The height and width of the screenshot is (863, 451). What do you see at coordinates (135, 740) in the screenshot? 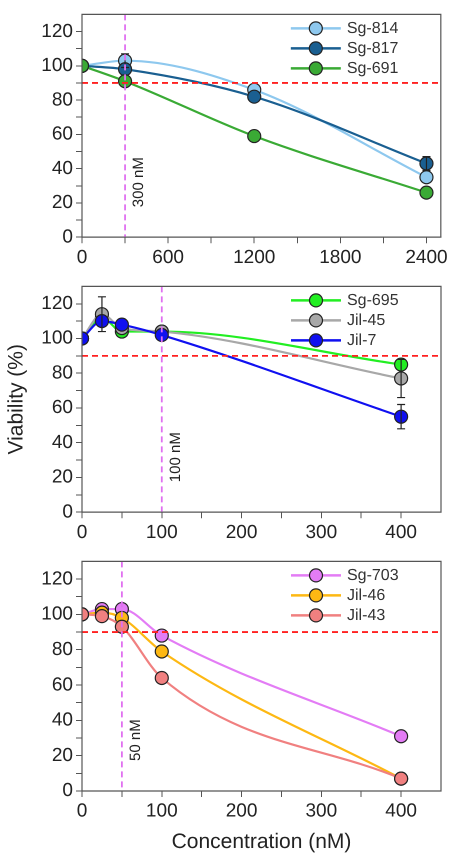
I see `ref-line-label: 50 nM` at bounding box center [135, 740].